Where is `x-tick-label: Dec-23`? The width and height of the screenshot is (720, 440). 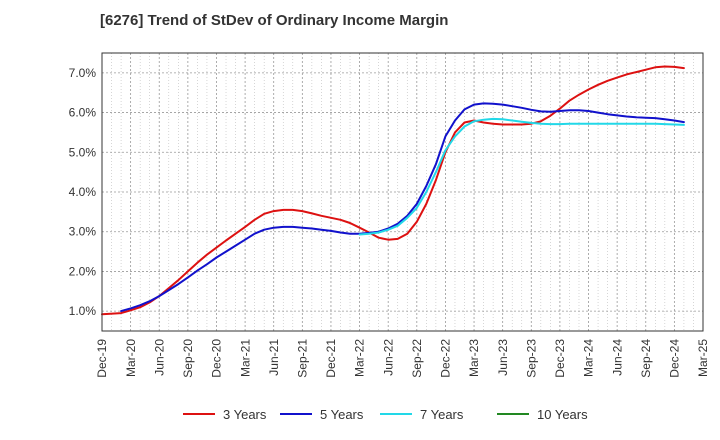
x-tick-label: Dec-23 is located at coordinates (560, 358).